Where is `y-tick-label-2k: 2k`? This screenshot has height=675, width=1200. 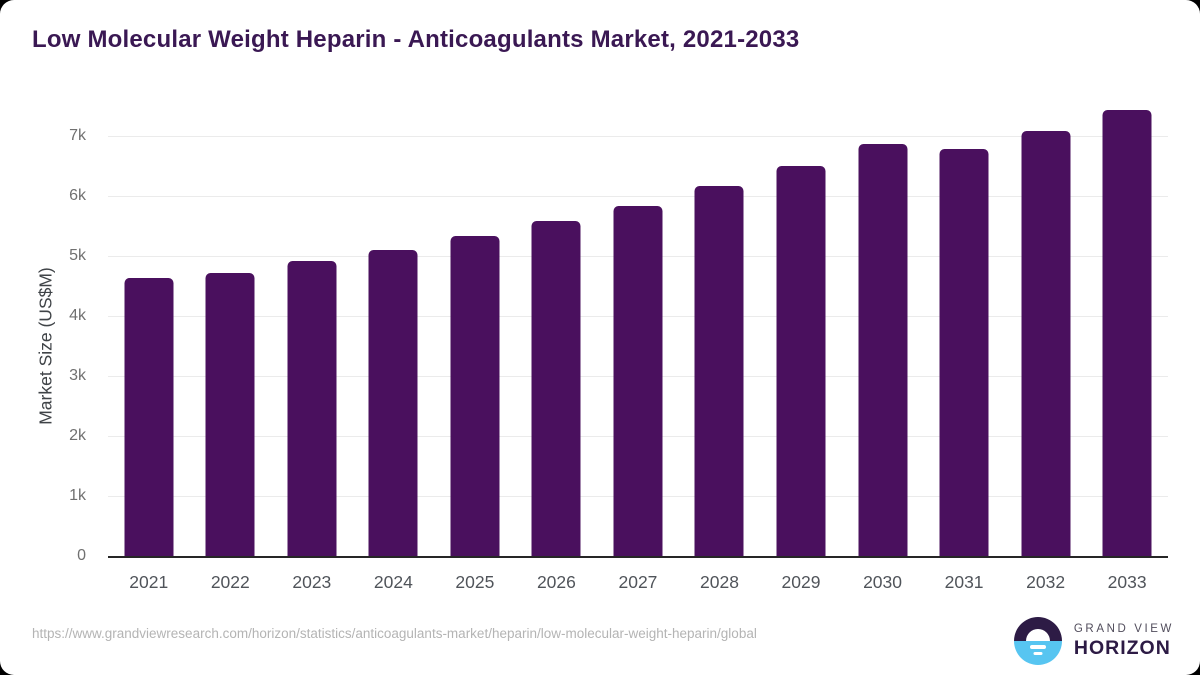
y-tick-label-2k: 2k is located at coordinates (77, 435).